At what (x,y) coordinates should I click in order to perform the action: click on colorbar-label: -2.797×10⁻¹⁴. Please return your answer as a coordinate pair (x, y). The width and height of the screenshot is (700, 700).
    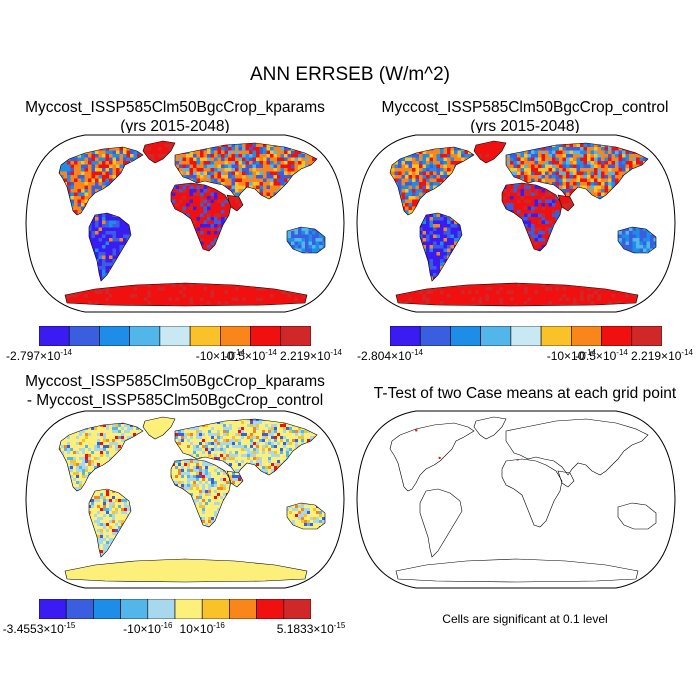
    Looking at the image, I should click on (39, 355).